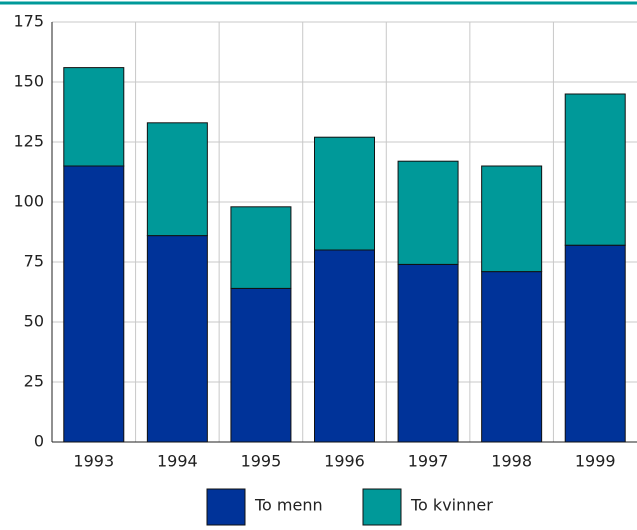  I want to click on y-tick-label: 150, so click(28, 81).